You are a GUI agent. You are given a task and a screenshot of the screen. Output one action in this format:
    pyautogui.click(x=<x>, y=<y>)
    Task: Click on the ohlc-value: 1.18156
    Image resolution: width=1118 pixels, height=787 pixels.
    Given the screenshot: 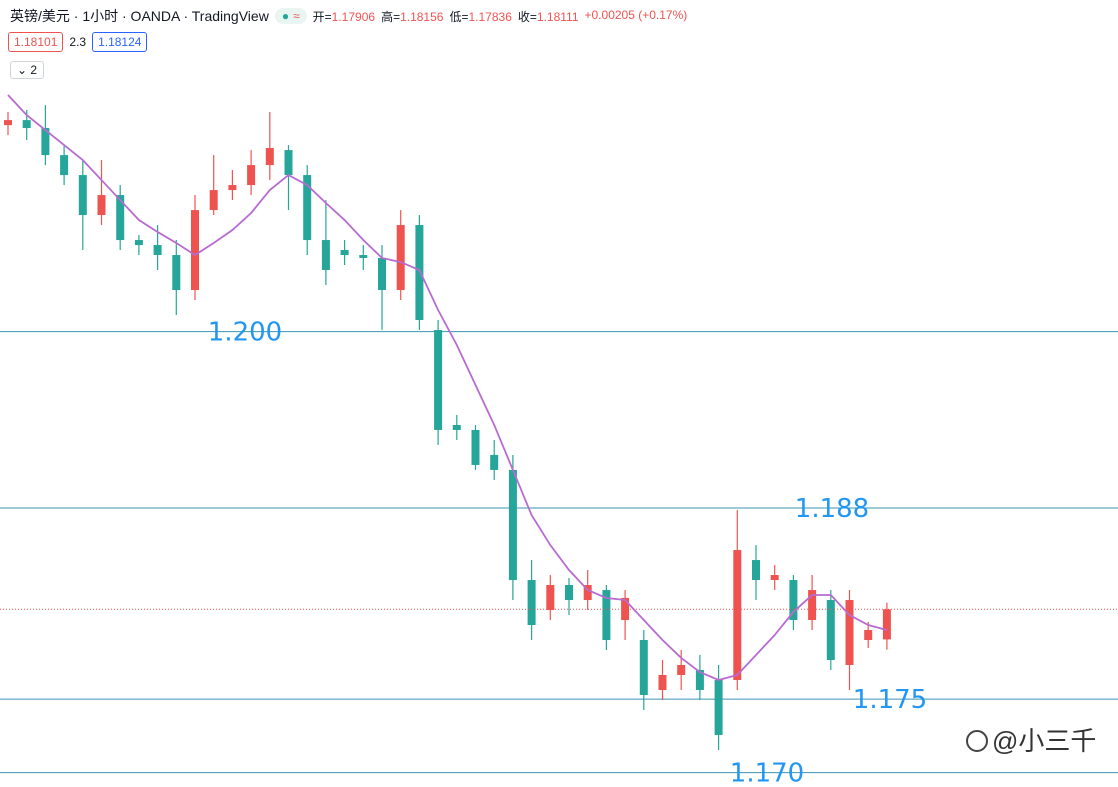 What is the action you would take?
    pyautogui.click(x=422, y=16)
    